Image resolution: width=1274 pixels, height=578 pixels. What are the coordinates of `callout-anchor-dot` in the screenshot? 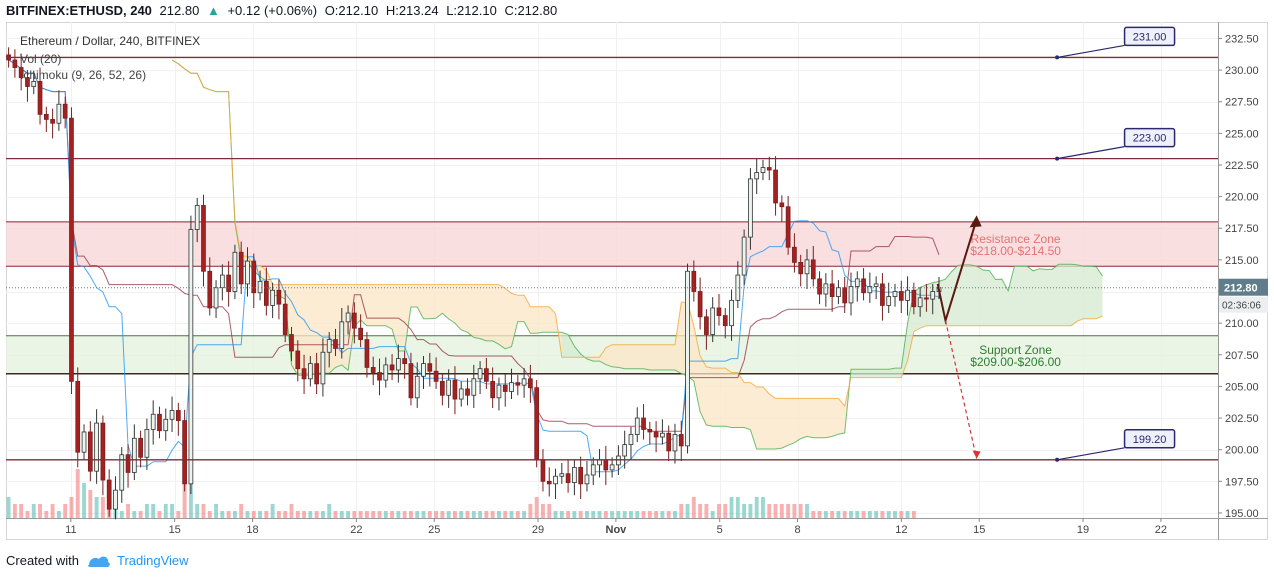 It's located at (1057, 158).